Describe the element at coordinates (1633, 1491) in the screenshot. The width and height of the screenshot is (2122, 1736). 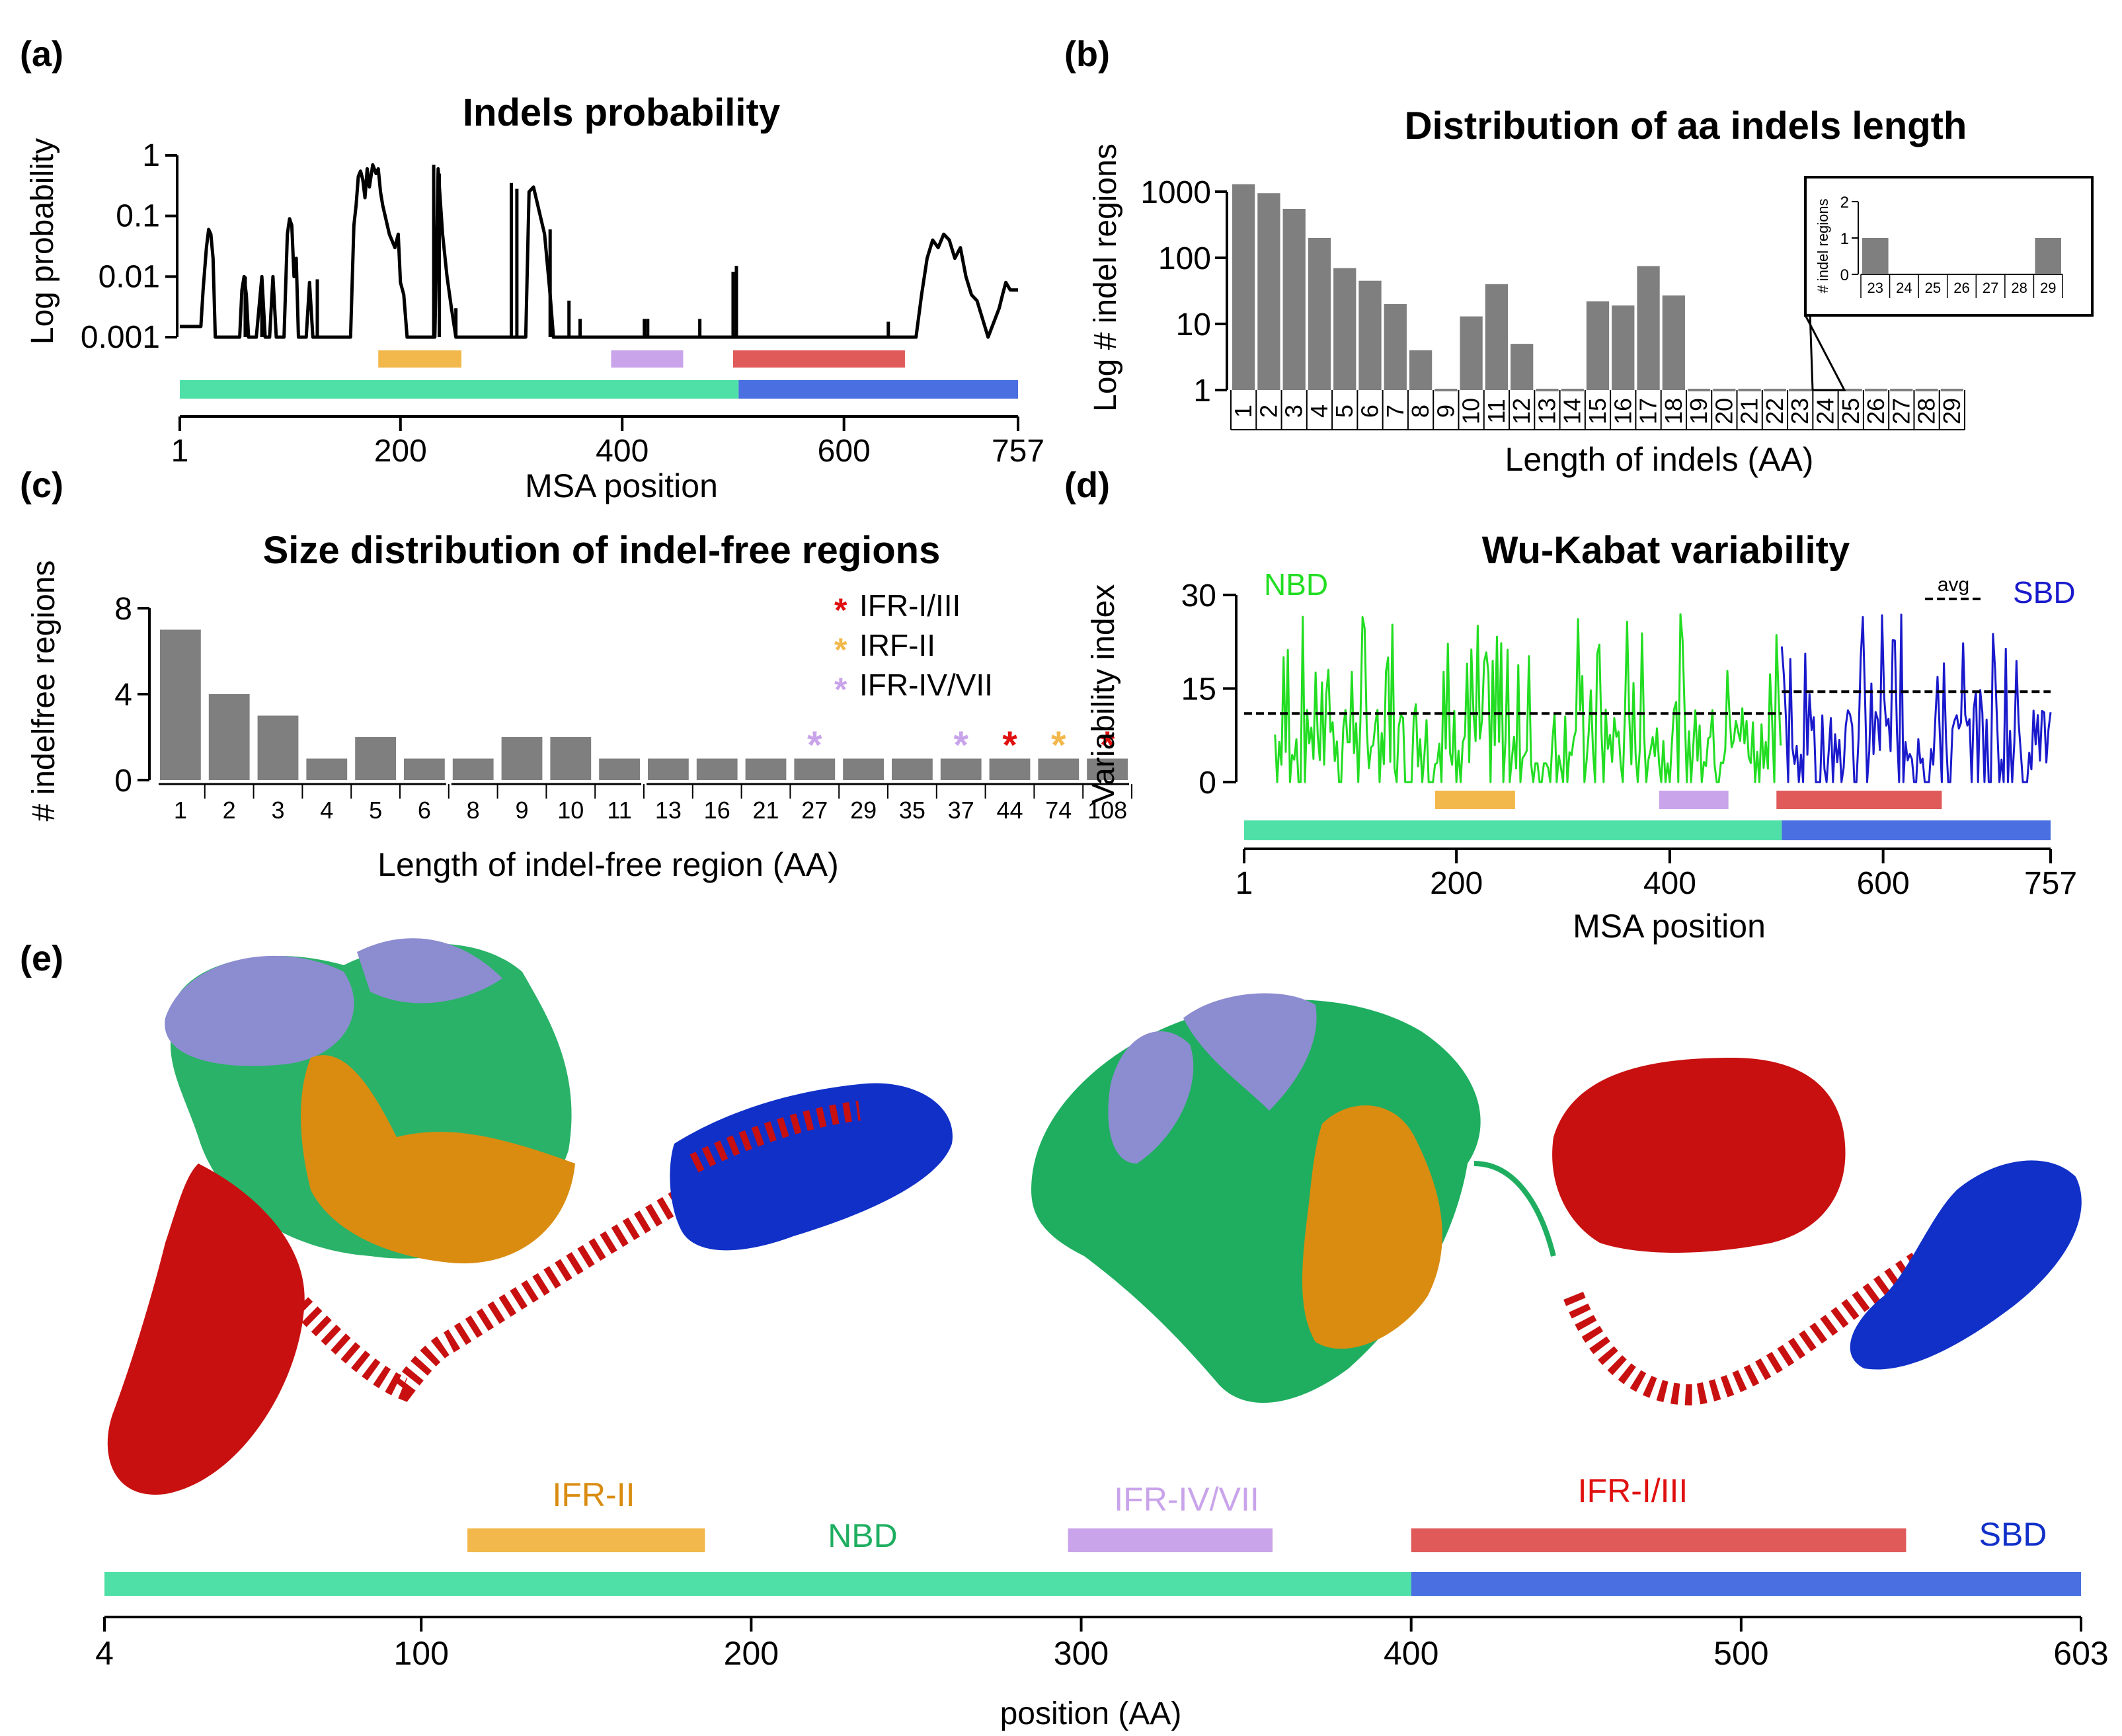
I see `panel-e-ifr-i-iii-label: IFR-I/III` at that location.